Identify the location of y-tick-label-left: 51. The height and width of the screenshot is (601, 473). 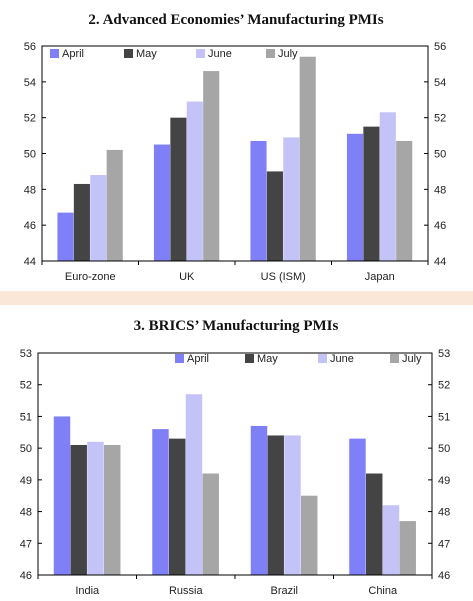
(26, 417).